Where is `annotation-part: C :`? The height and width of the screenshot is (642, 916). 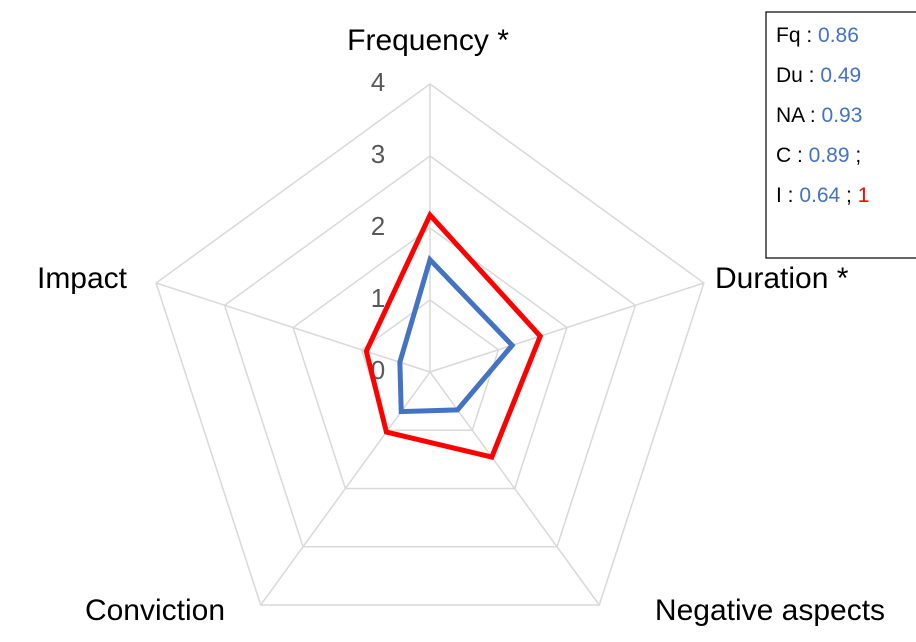 annotation-part: C : is located at coordinates (792, 155).